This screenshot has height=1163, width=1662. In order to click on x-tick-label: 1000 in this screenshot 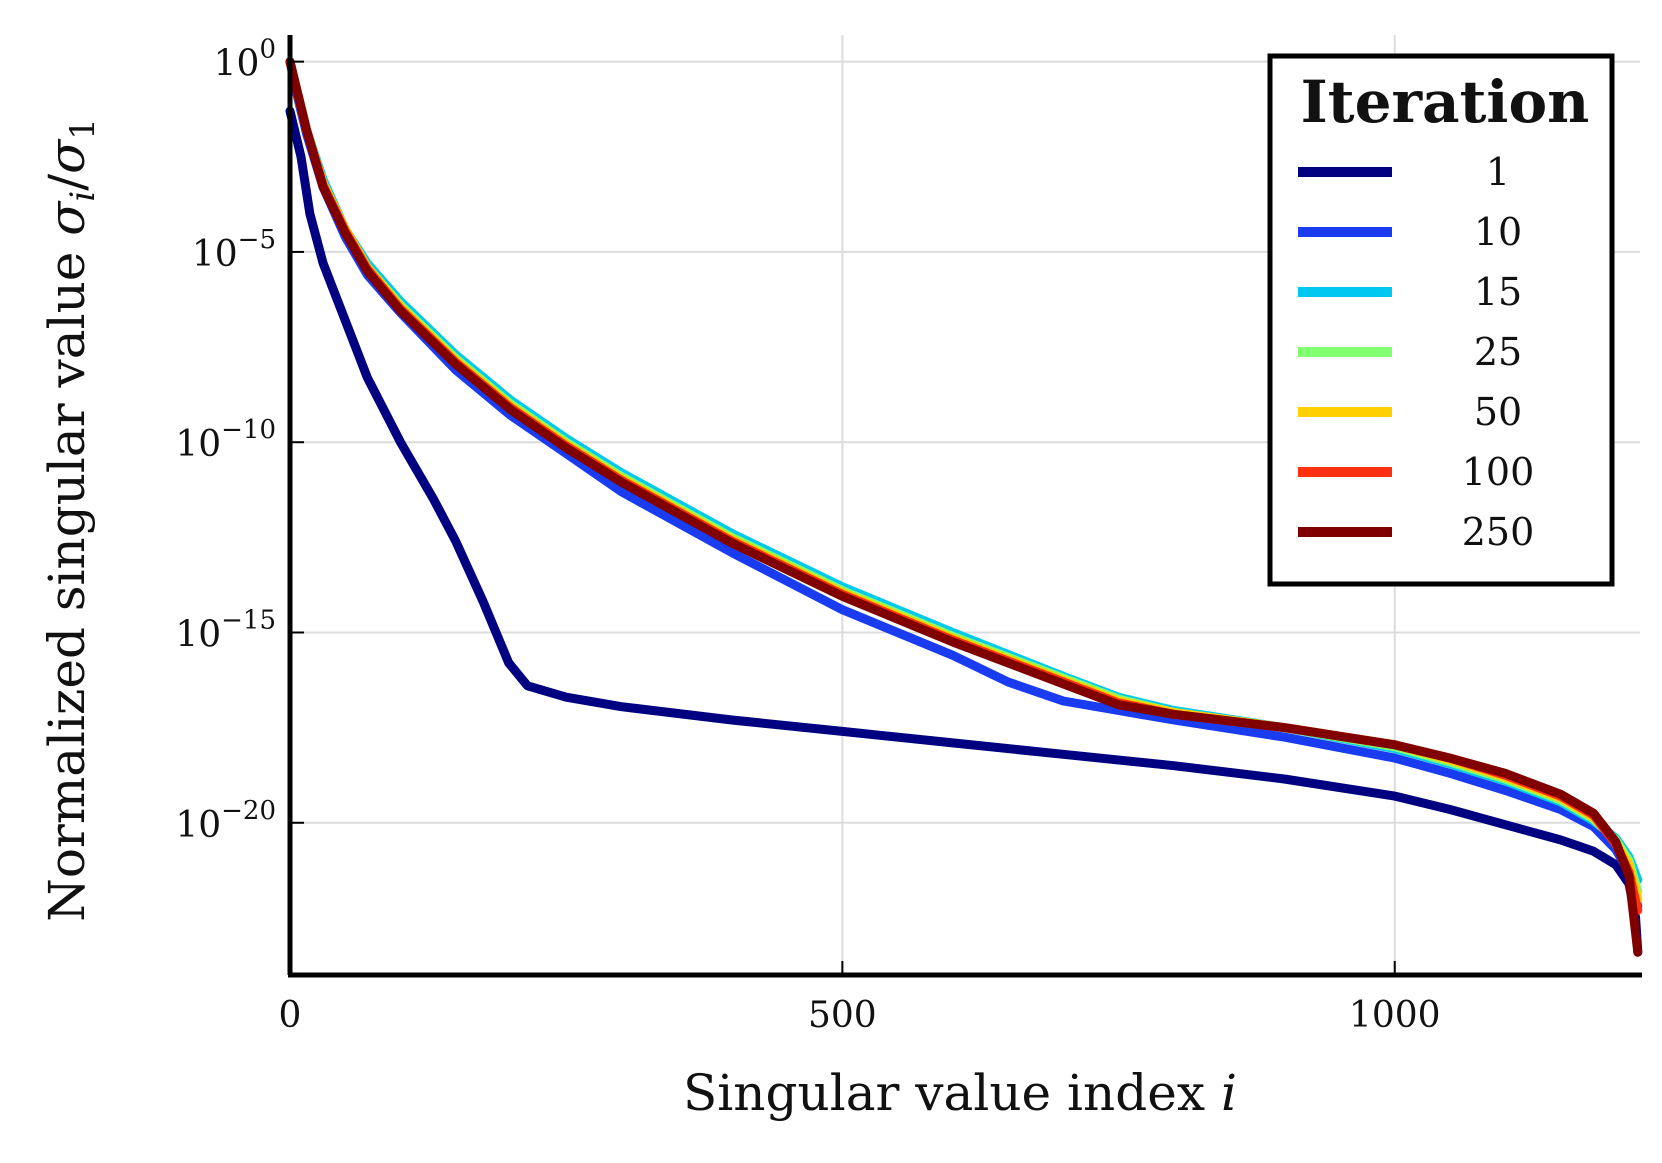, I will do `click(1395, 1015)`.